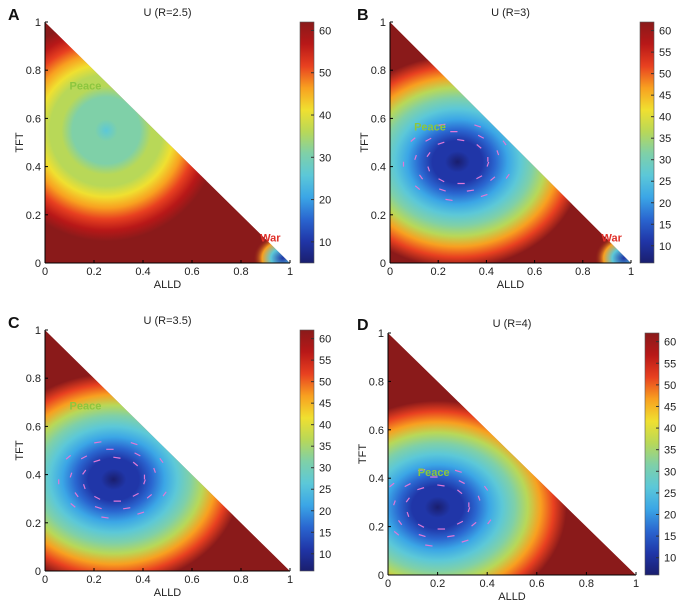 This screenshot has height=609, width=698. I want to click on colorbar-tick-label: 10, so click(325, 555).